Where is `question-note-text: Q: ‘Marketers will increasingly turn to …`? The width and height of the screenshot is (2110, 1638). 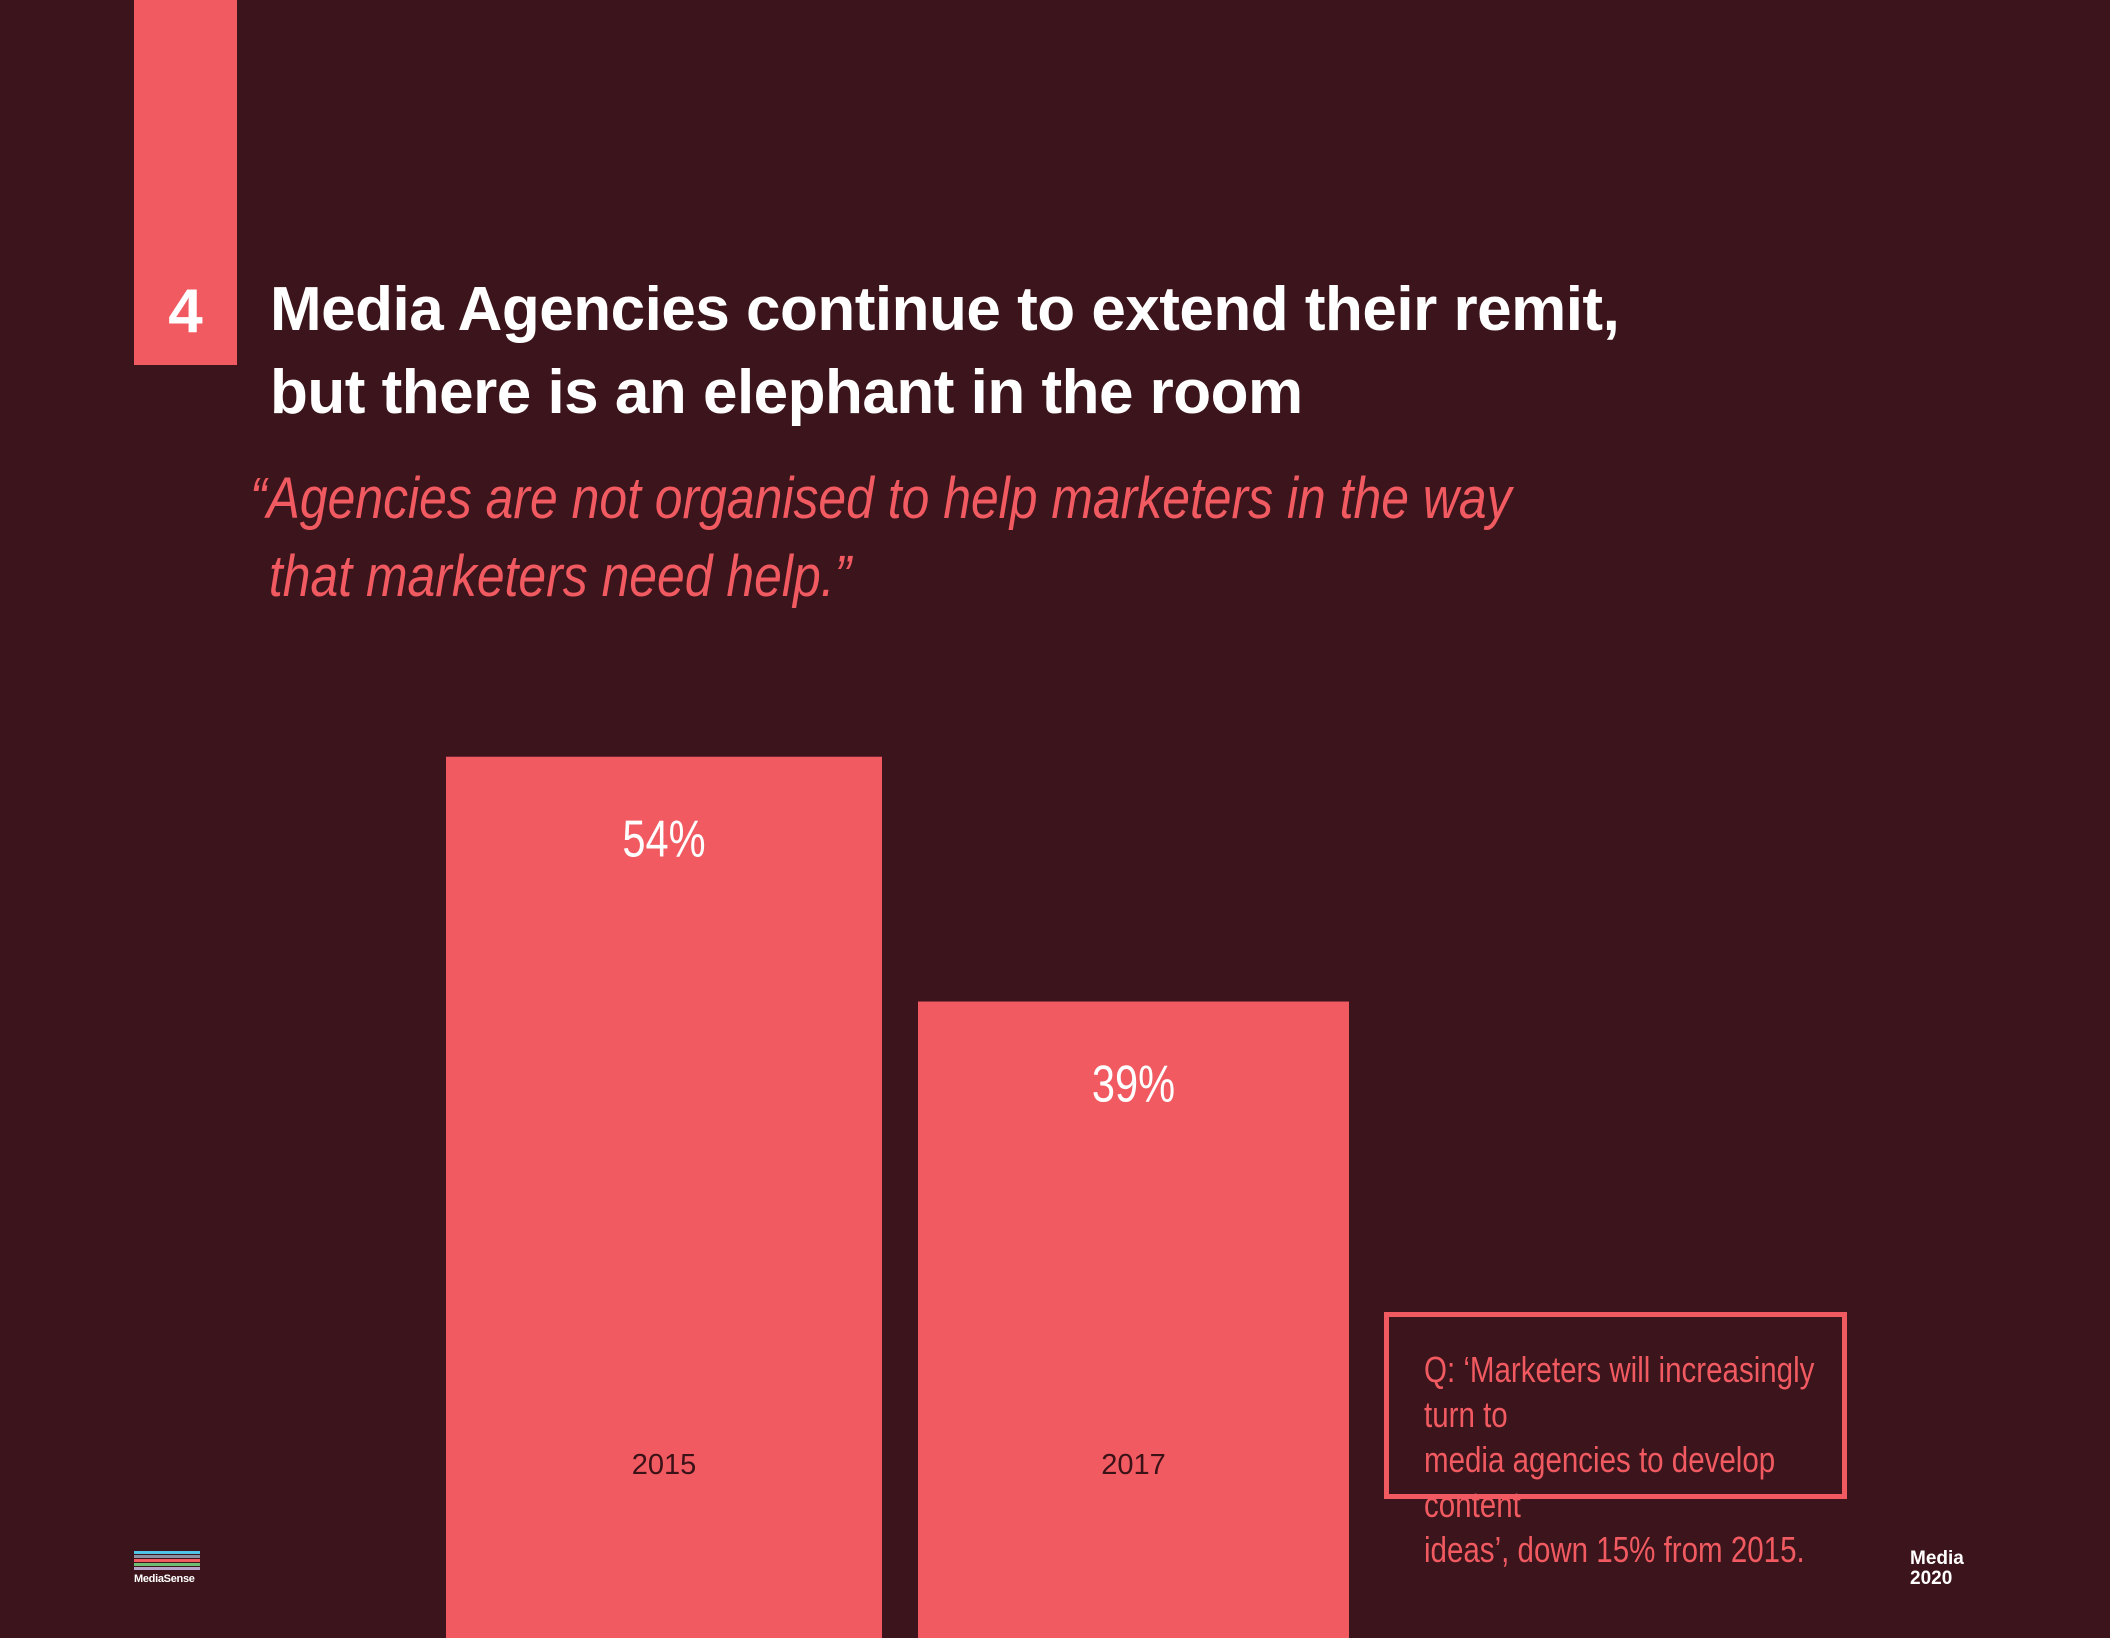 question-note-text: Q: ‘Marketers will increasingly turn to … is located at coordinates (1619, 1459).